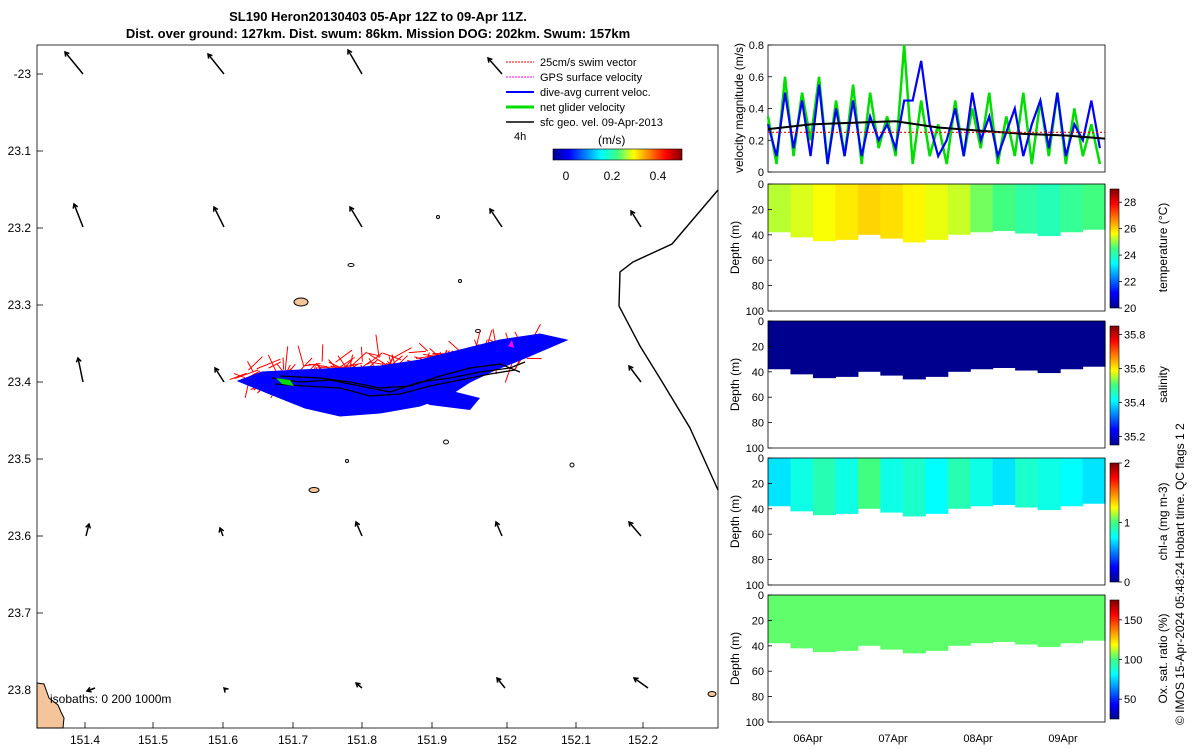 The height and width of the screenshot is (750, 1200). Describe the element at coordinates (1130, 203) in the screenshot. I see `colorbar-tick-label: 28` at that location.